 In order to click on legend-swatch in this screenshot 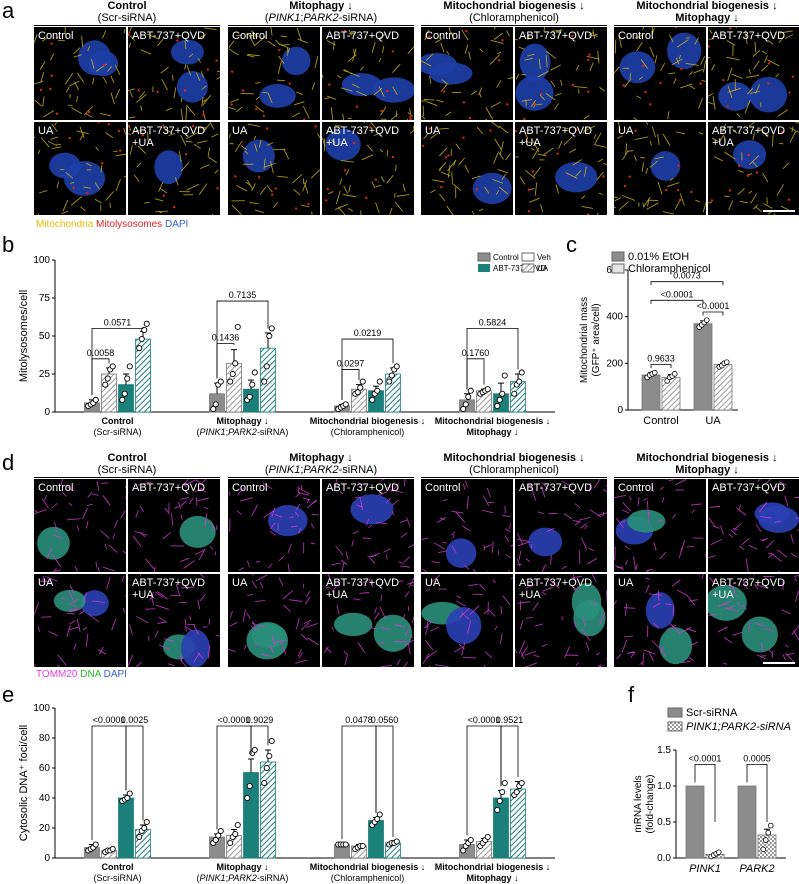, I will do `click(675, 726)`.